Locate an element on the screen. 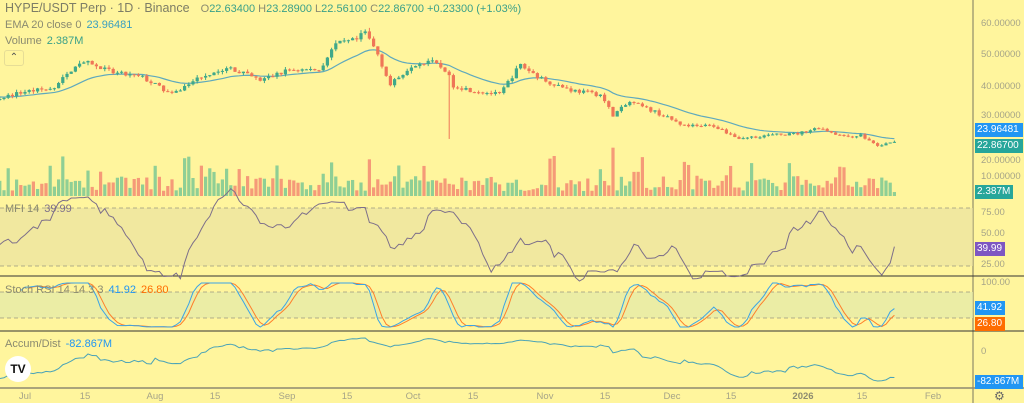  stoch-legend: Stoch RSI 14 14 3 3 41.92 26.80 is located at coordinates (87, 290).